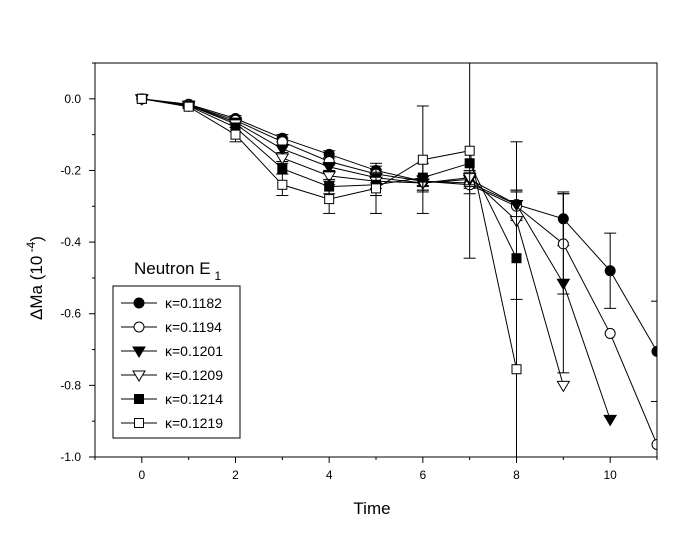 The height and width of the screenshot is (536, 692). Describe the element at coordinates (70, 242) in the screenshot. I see `y-tick-label: -0.4` at that location.